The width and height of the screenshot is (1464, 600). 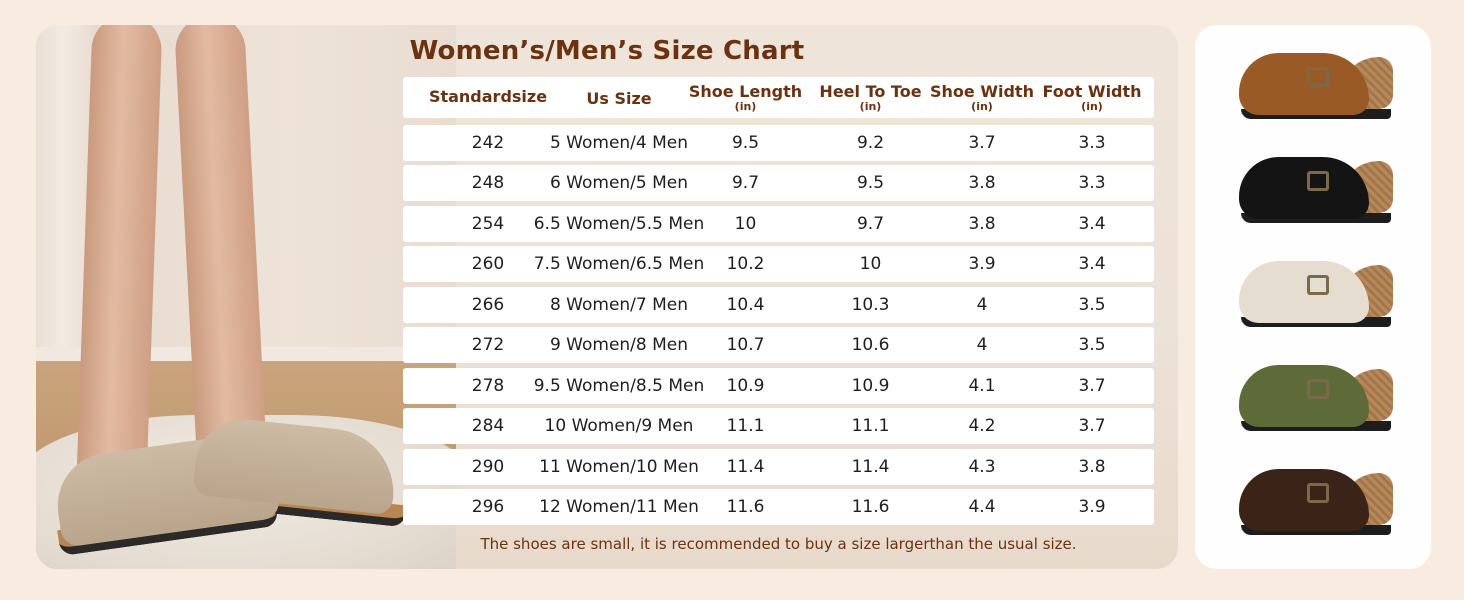 I want to click on clog-beige, so click(x=1317, y=295).